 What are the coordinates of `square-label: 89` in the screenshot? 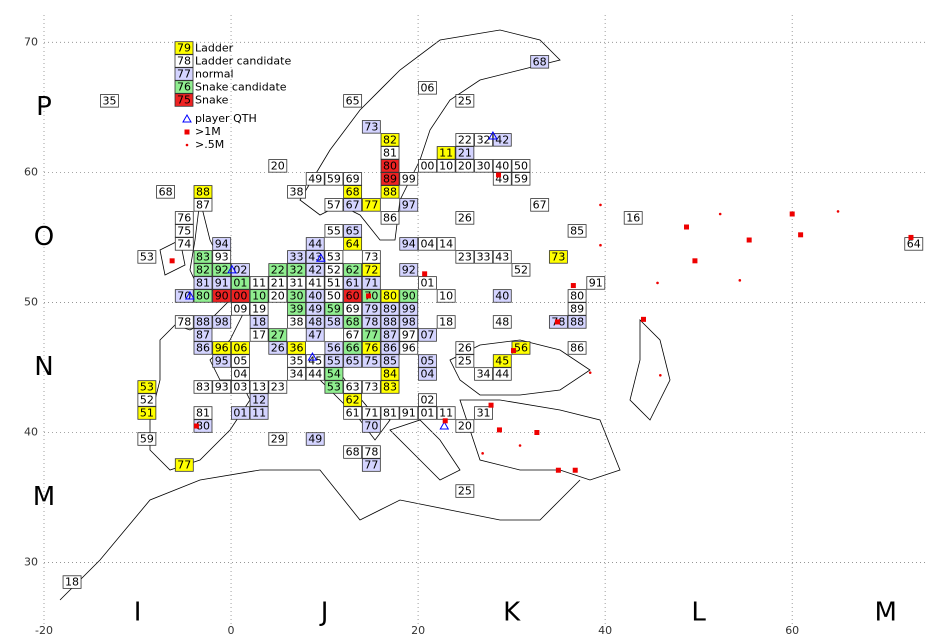 It's located at (390, 178).